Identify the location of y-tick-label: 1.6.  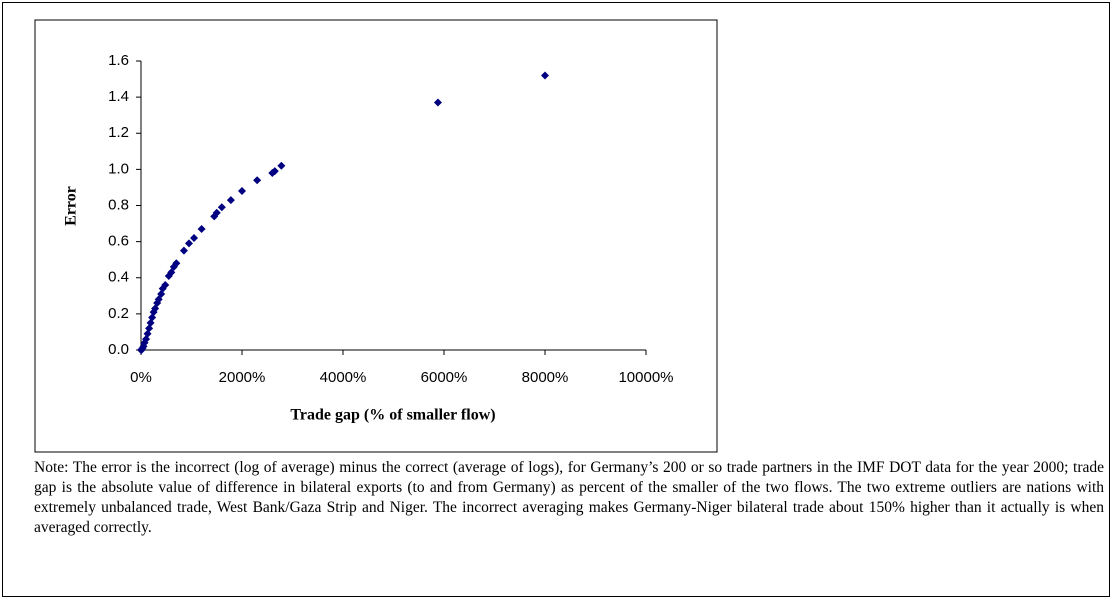
(118, 60).